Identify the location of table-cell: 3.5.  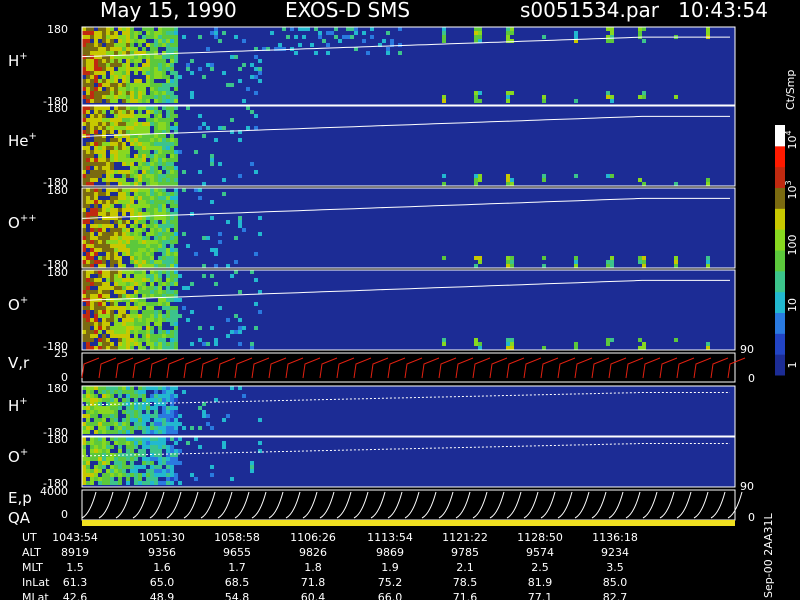
(615, 567).